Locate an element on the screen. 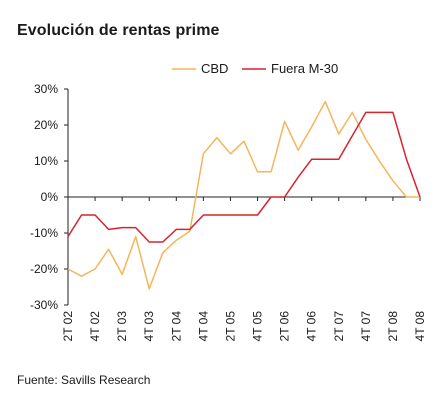  x-tick-label: 4T 03 is located at coordinates (149, 326).